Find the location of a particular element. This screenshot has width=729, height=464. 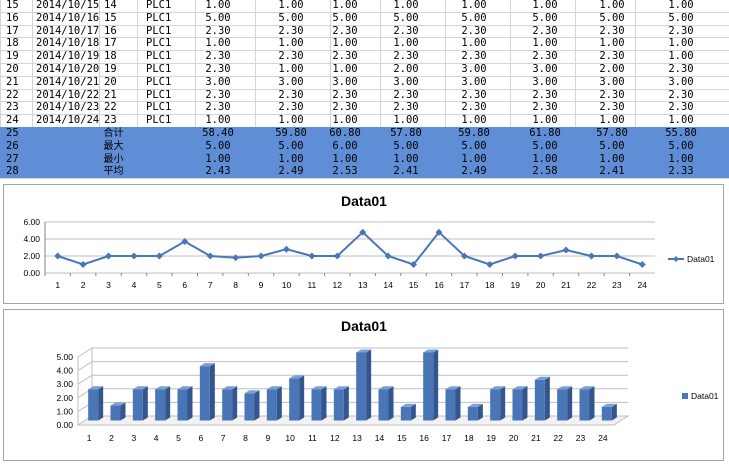

table-cell: 17 is located at coordinates (12, 30).